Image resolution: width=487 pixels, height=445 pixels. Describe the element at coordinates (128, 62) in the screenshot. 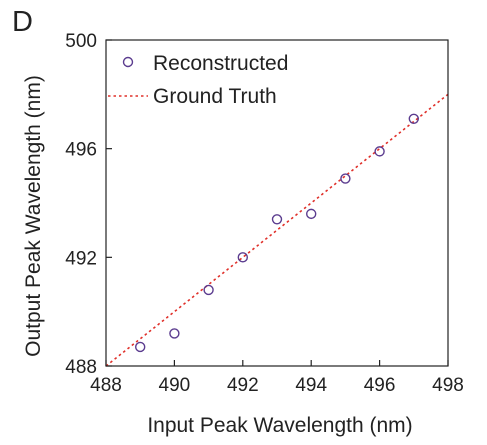

I see `legend-marker-reconstructed` at that location.